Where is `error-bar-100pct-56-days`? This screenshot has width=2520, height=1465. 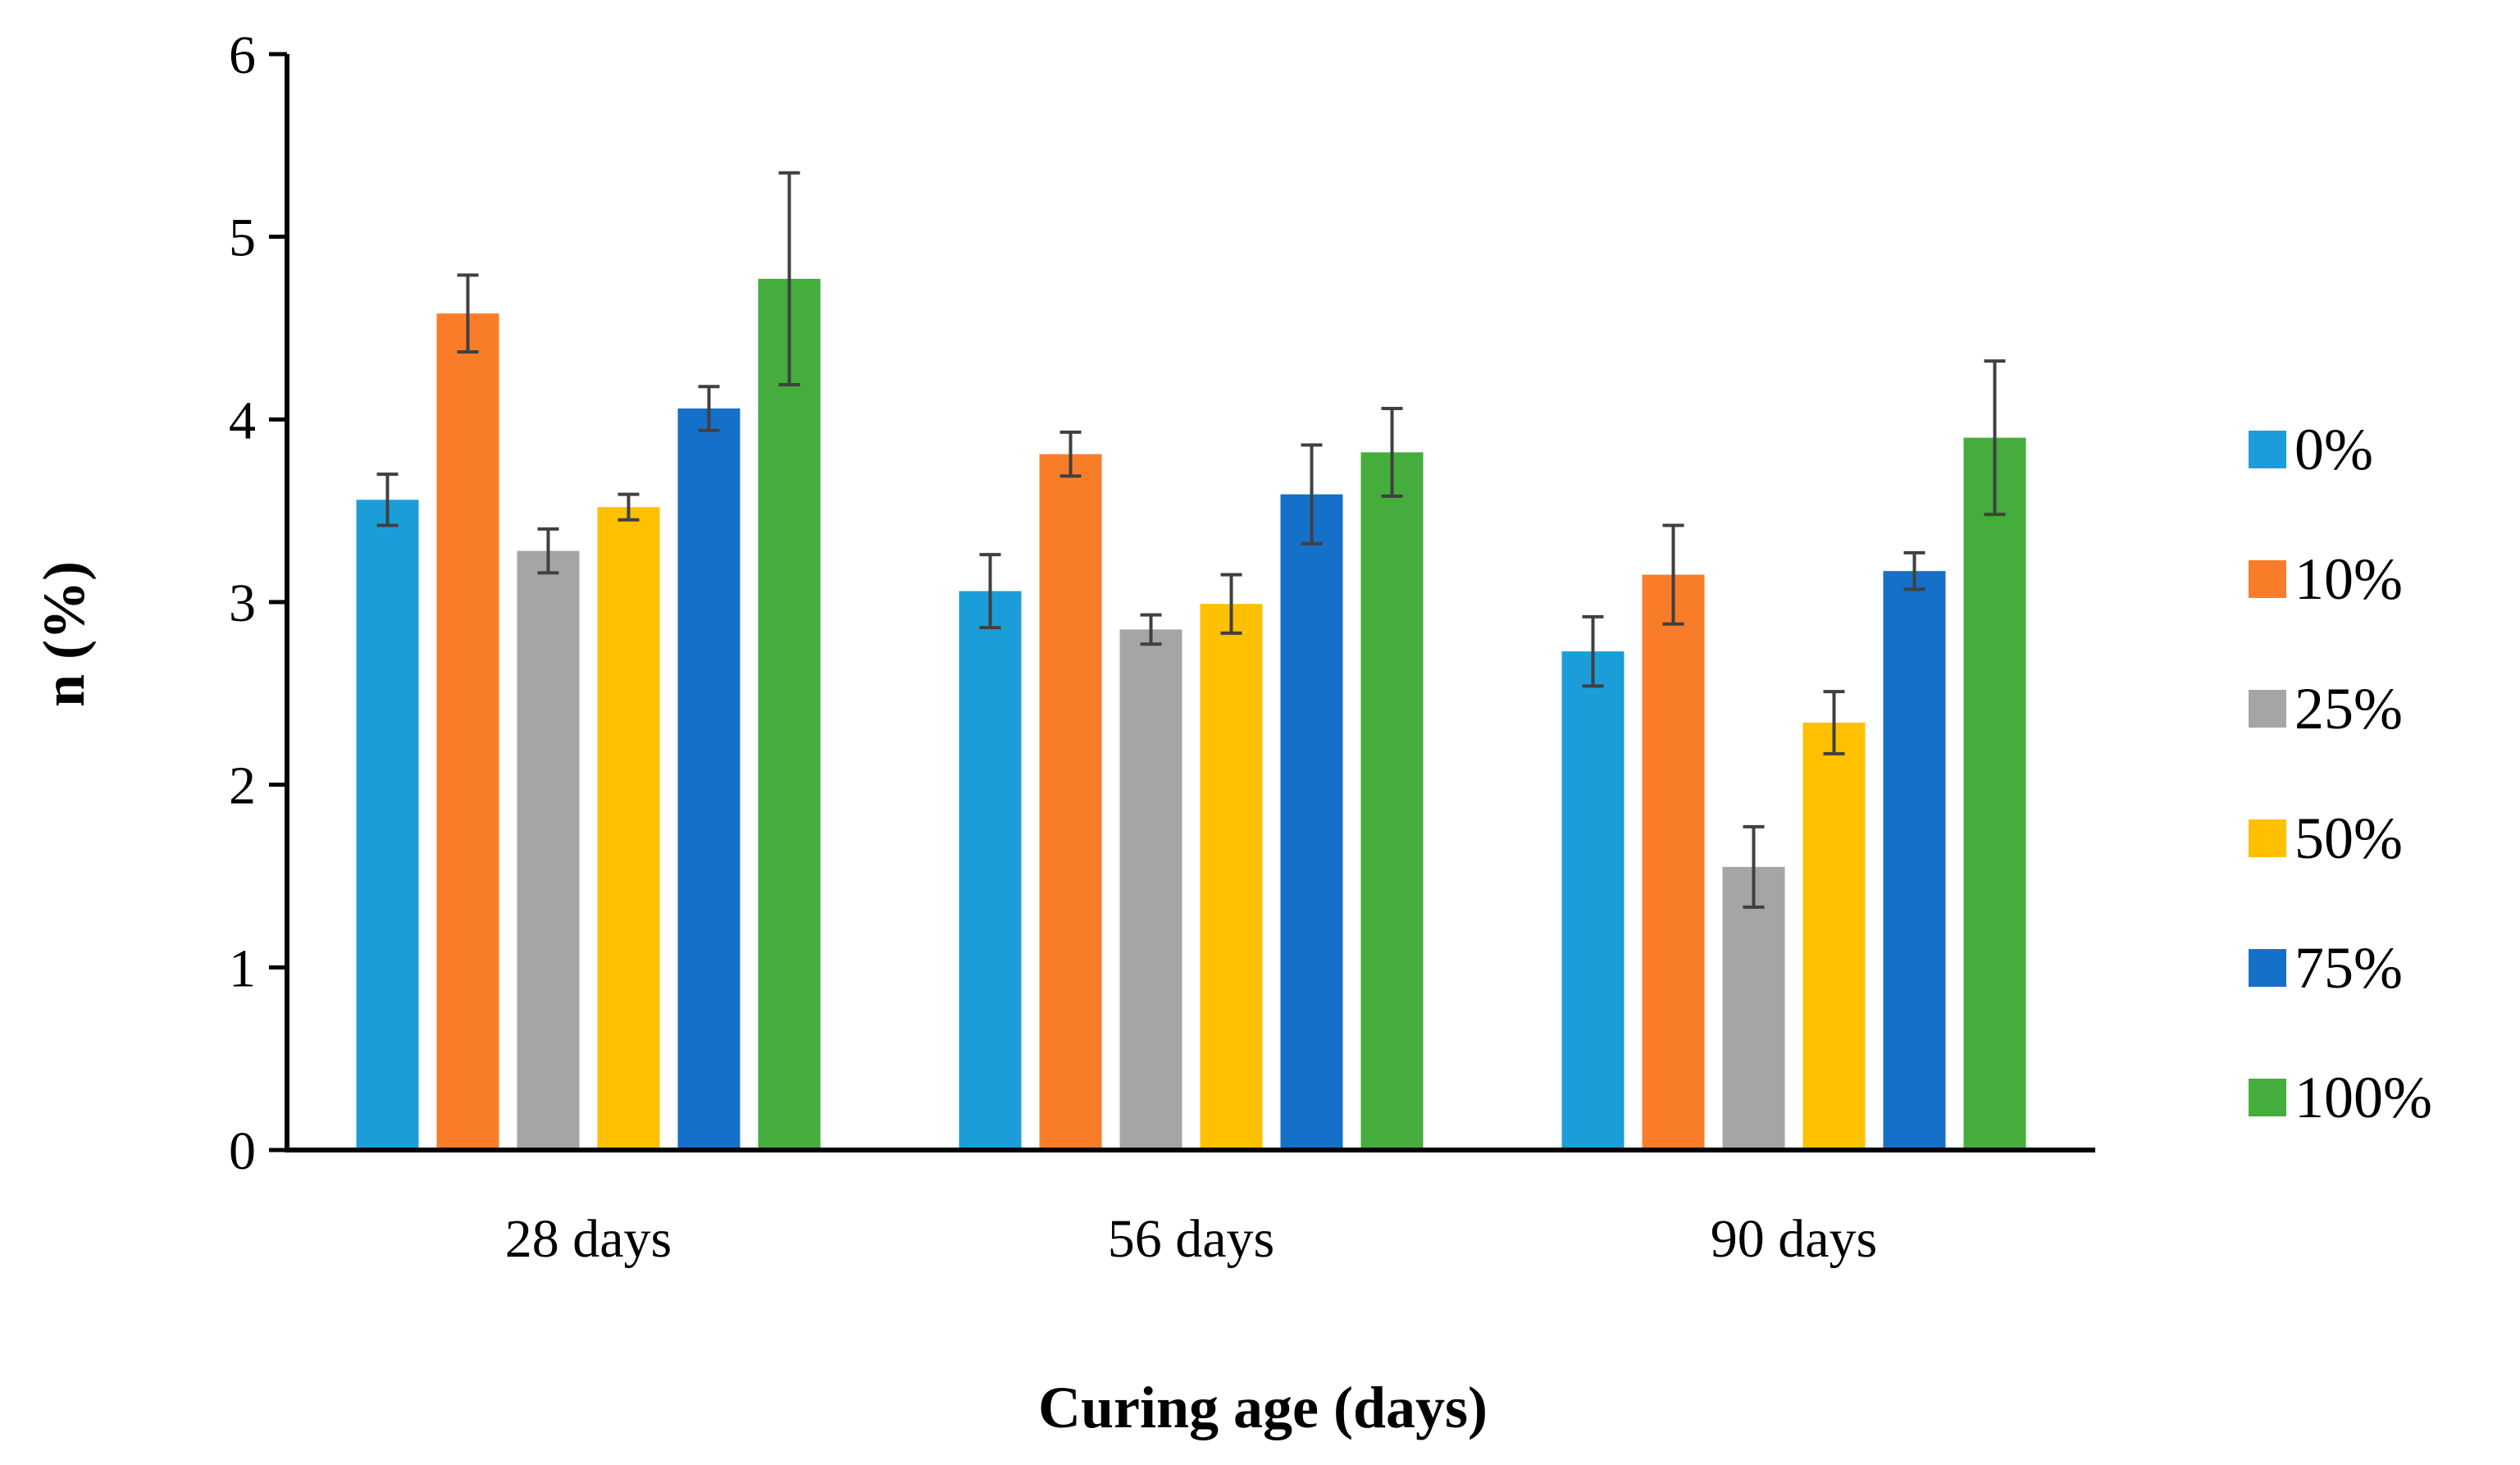 error-bar-100pct-56-days is located at coordinates (1392, 452).